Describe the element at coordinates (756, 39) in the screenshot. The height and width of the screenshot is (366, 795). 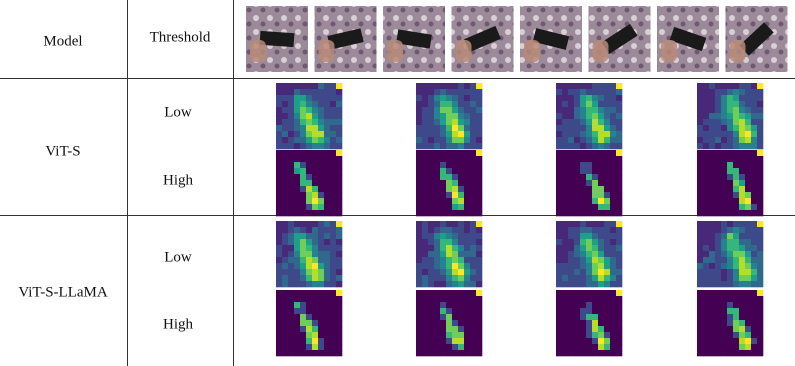
I see `phone` at that location.